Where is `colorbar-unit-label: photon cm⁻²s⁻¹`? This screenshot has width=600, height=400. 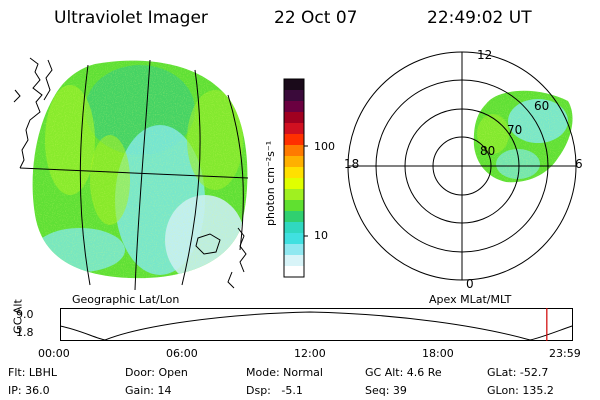
colorbar-unit-label: photon cm⁻²s⁻¹ is located at coordinates (270, 183).